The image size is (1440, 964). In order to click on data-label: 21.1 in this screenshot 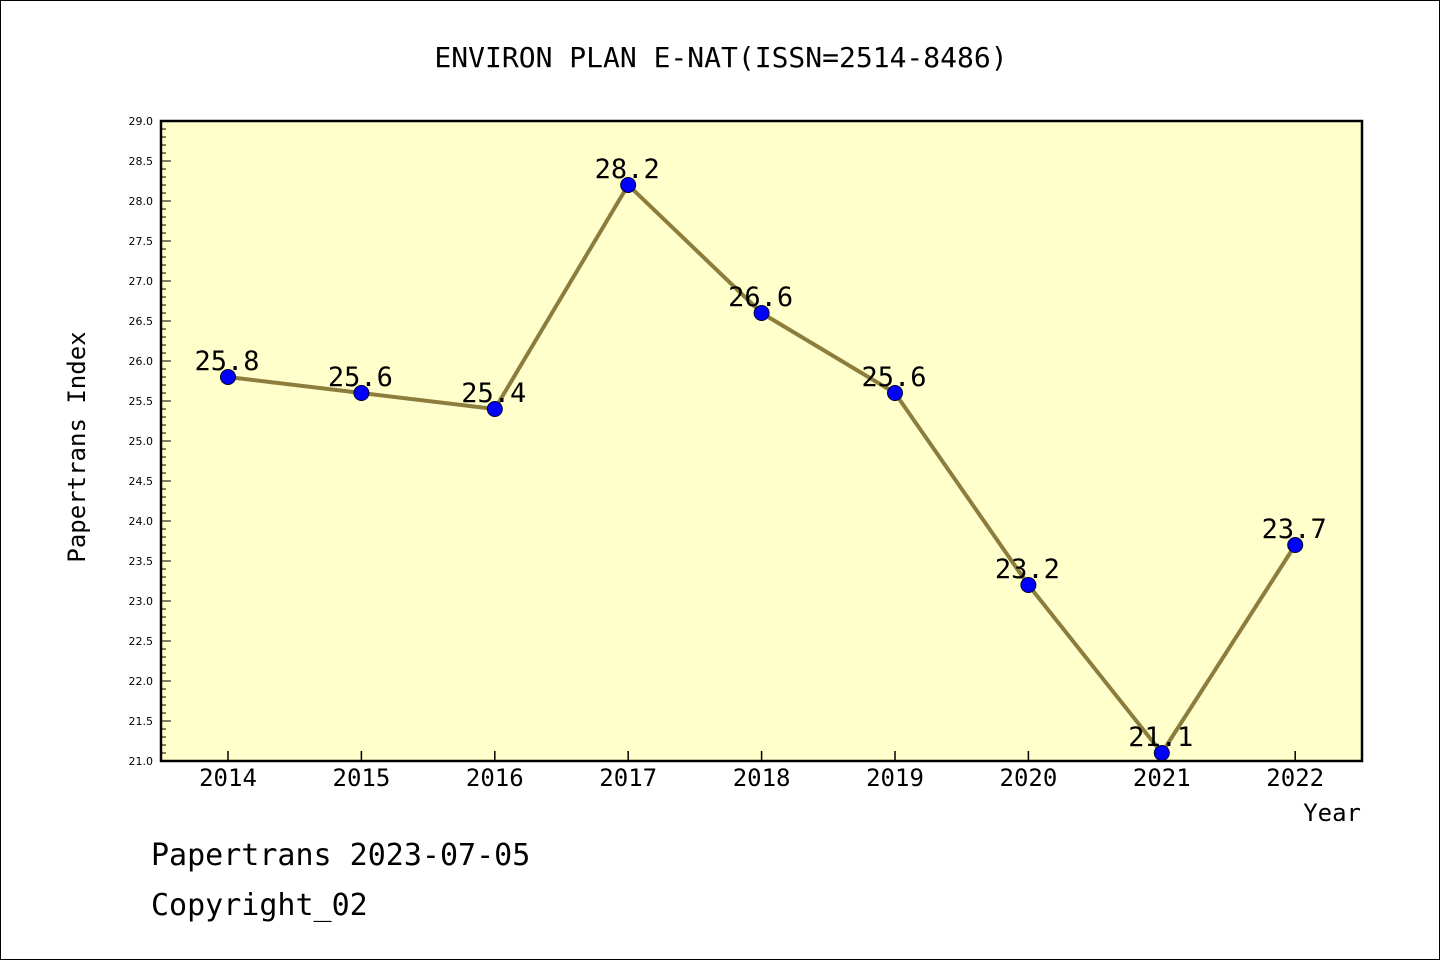, I will do `click(1160, 737)`.